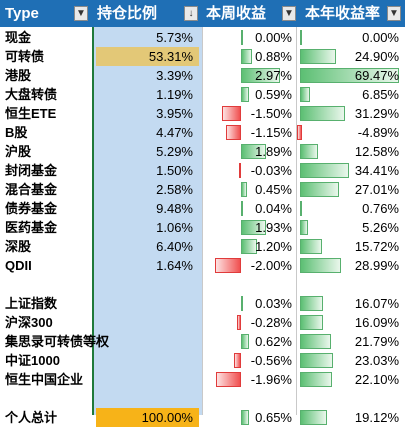  Describe the element at coordinates (273, 246) in the screenshot. I see `weekly-return-cell: 1.20%` at that location.